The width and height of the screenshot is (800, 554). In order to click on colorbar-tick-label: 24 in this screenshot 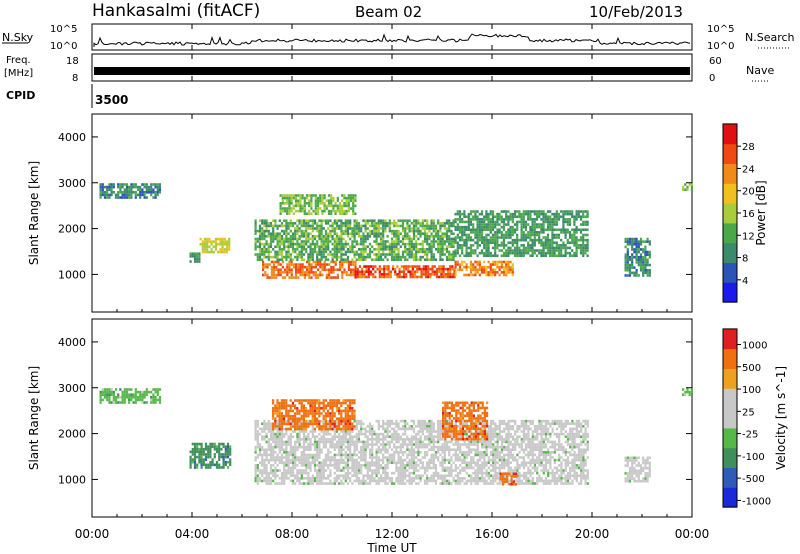, I will do `click(748, 169)`.